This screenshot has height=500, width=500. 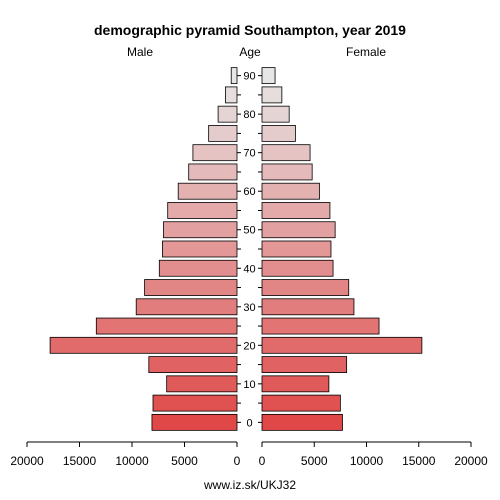 What do you see at coordinates (132, 461) in the screenshot?
I see `male-x-tick-label: 10000` at bounding box center [132, 461].